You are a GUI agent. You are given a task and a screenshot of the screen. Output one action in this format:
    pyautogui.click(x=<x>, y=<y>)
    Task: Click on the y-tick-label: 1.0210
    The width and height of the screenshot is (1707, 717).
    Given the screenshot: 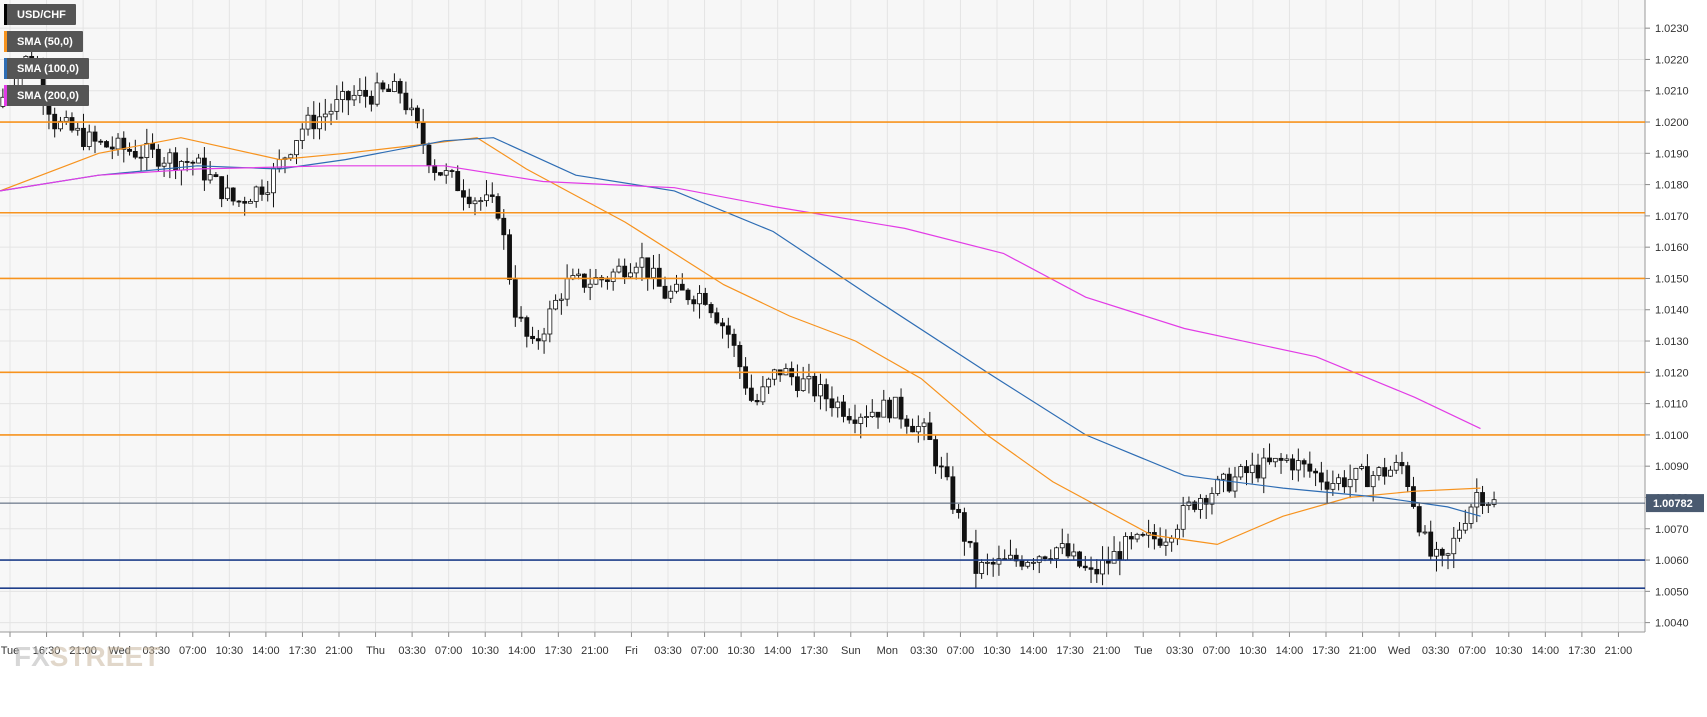 What is the action you would take?
    pyautogui.click(x=1672, y=92)
    